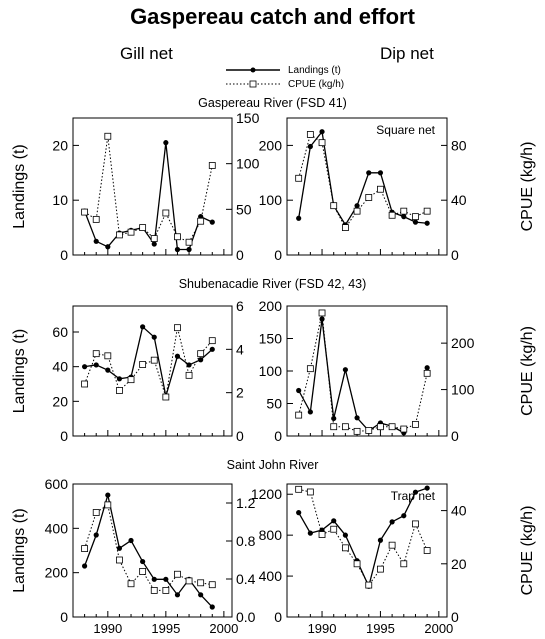 The width and height of the screenshot is (545, 639). Describe the element at coordinates (240, 436) in the screenshot. I see `y-right-tick-label: 0` at that location.